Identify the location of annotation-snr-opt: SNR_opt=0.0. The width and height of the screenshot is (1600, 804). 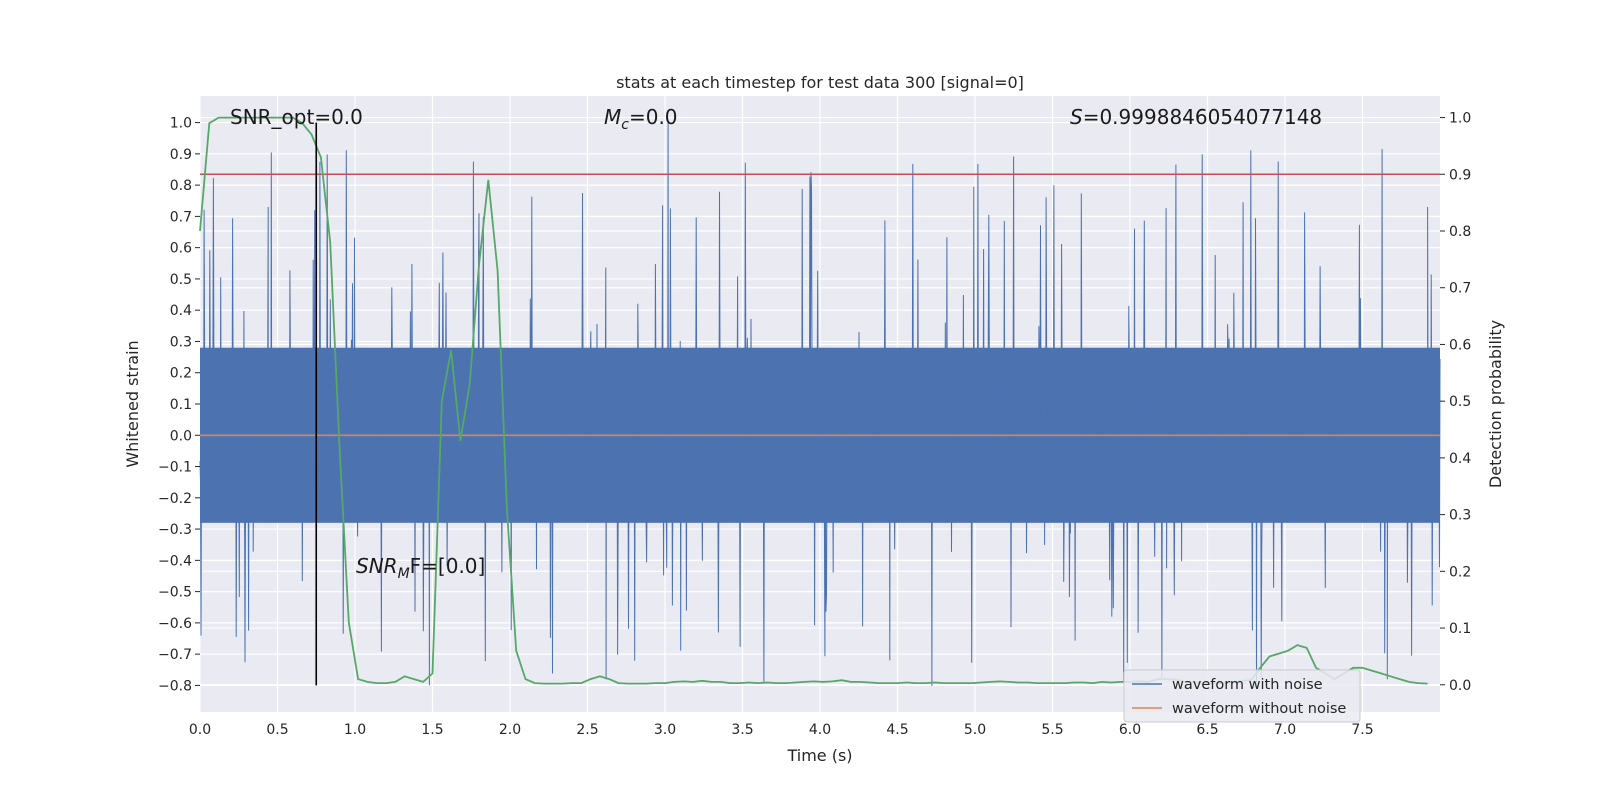
(296, 117).